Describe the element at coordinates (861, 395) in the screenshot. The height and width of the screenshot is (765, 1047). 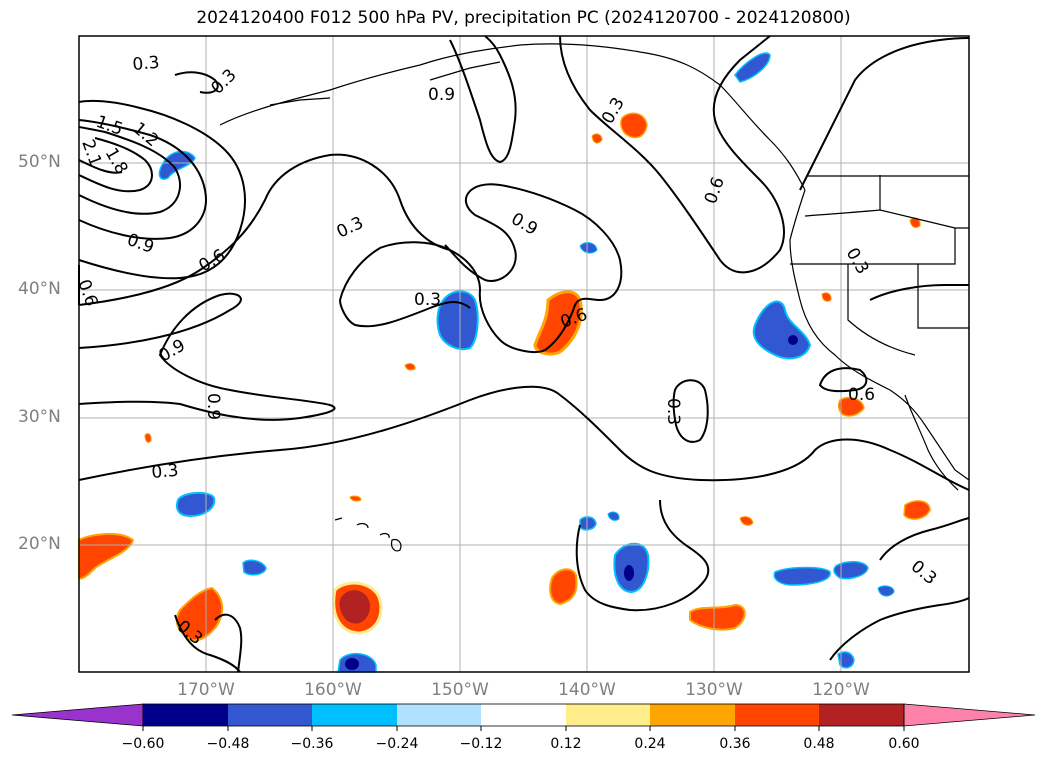
I see `contour-label: 0.6` at that location.